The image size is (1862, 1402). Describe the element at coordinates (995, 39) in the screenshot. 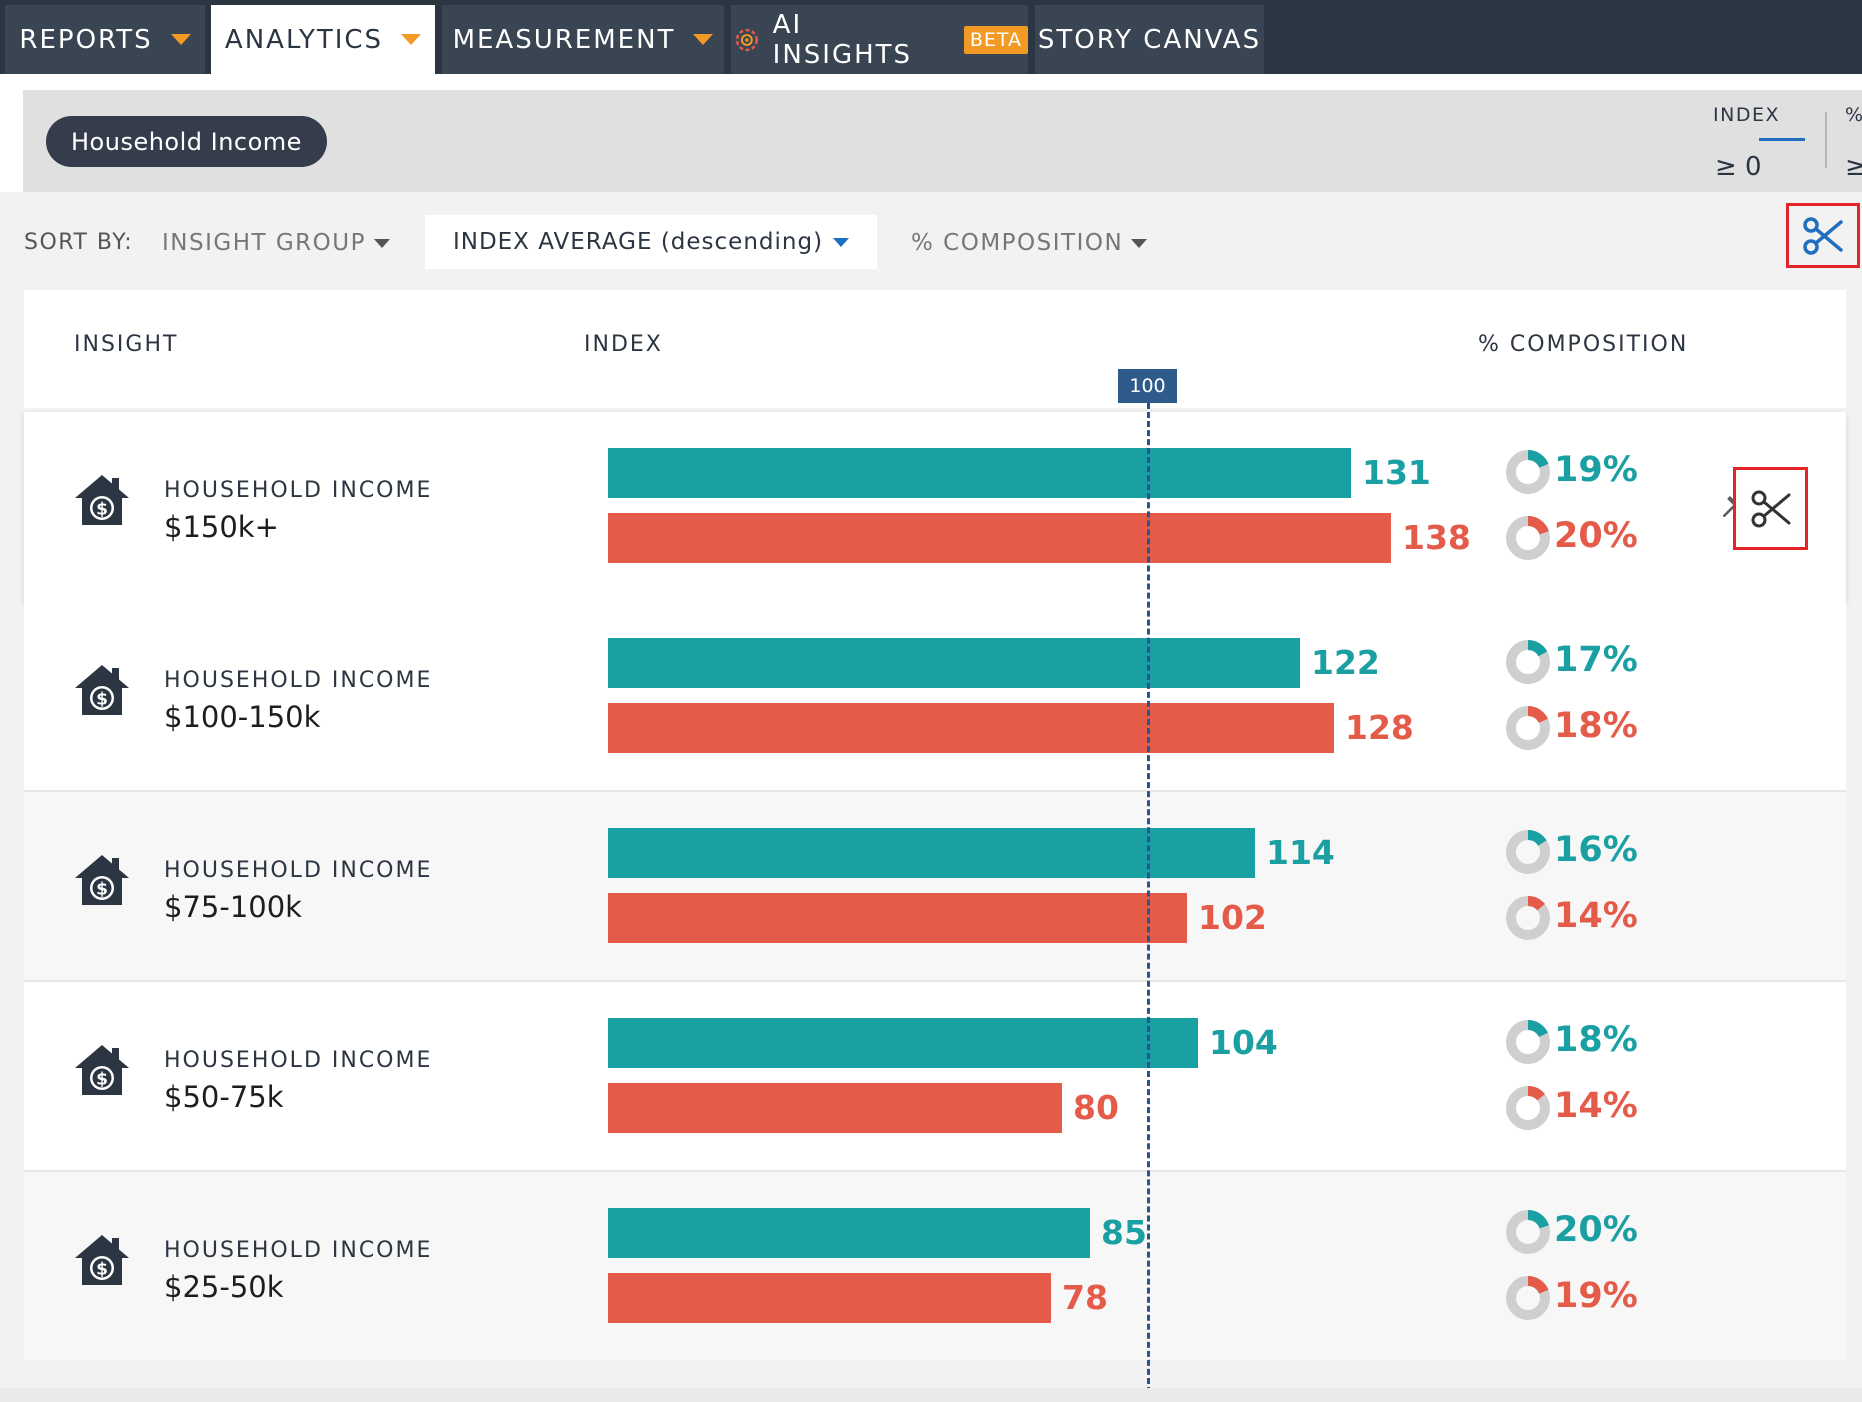

I see `beta-badge: BETA` at that location.